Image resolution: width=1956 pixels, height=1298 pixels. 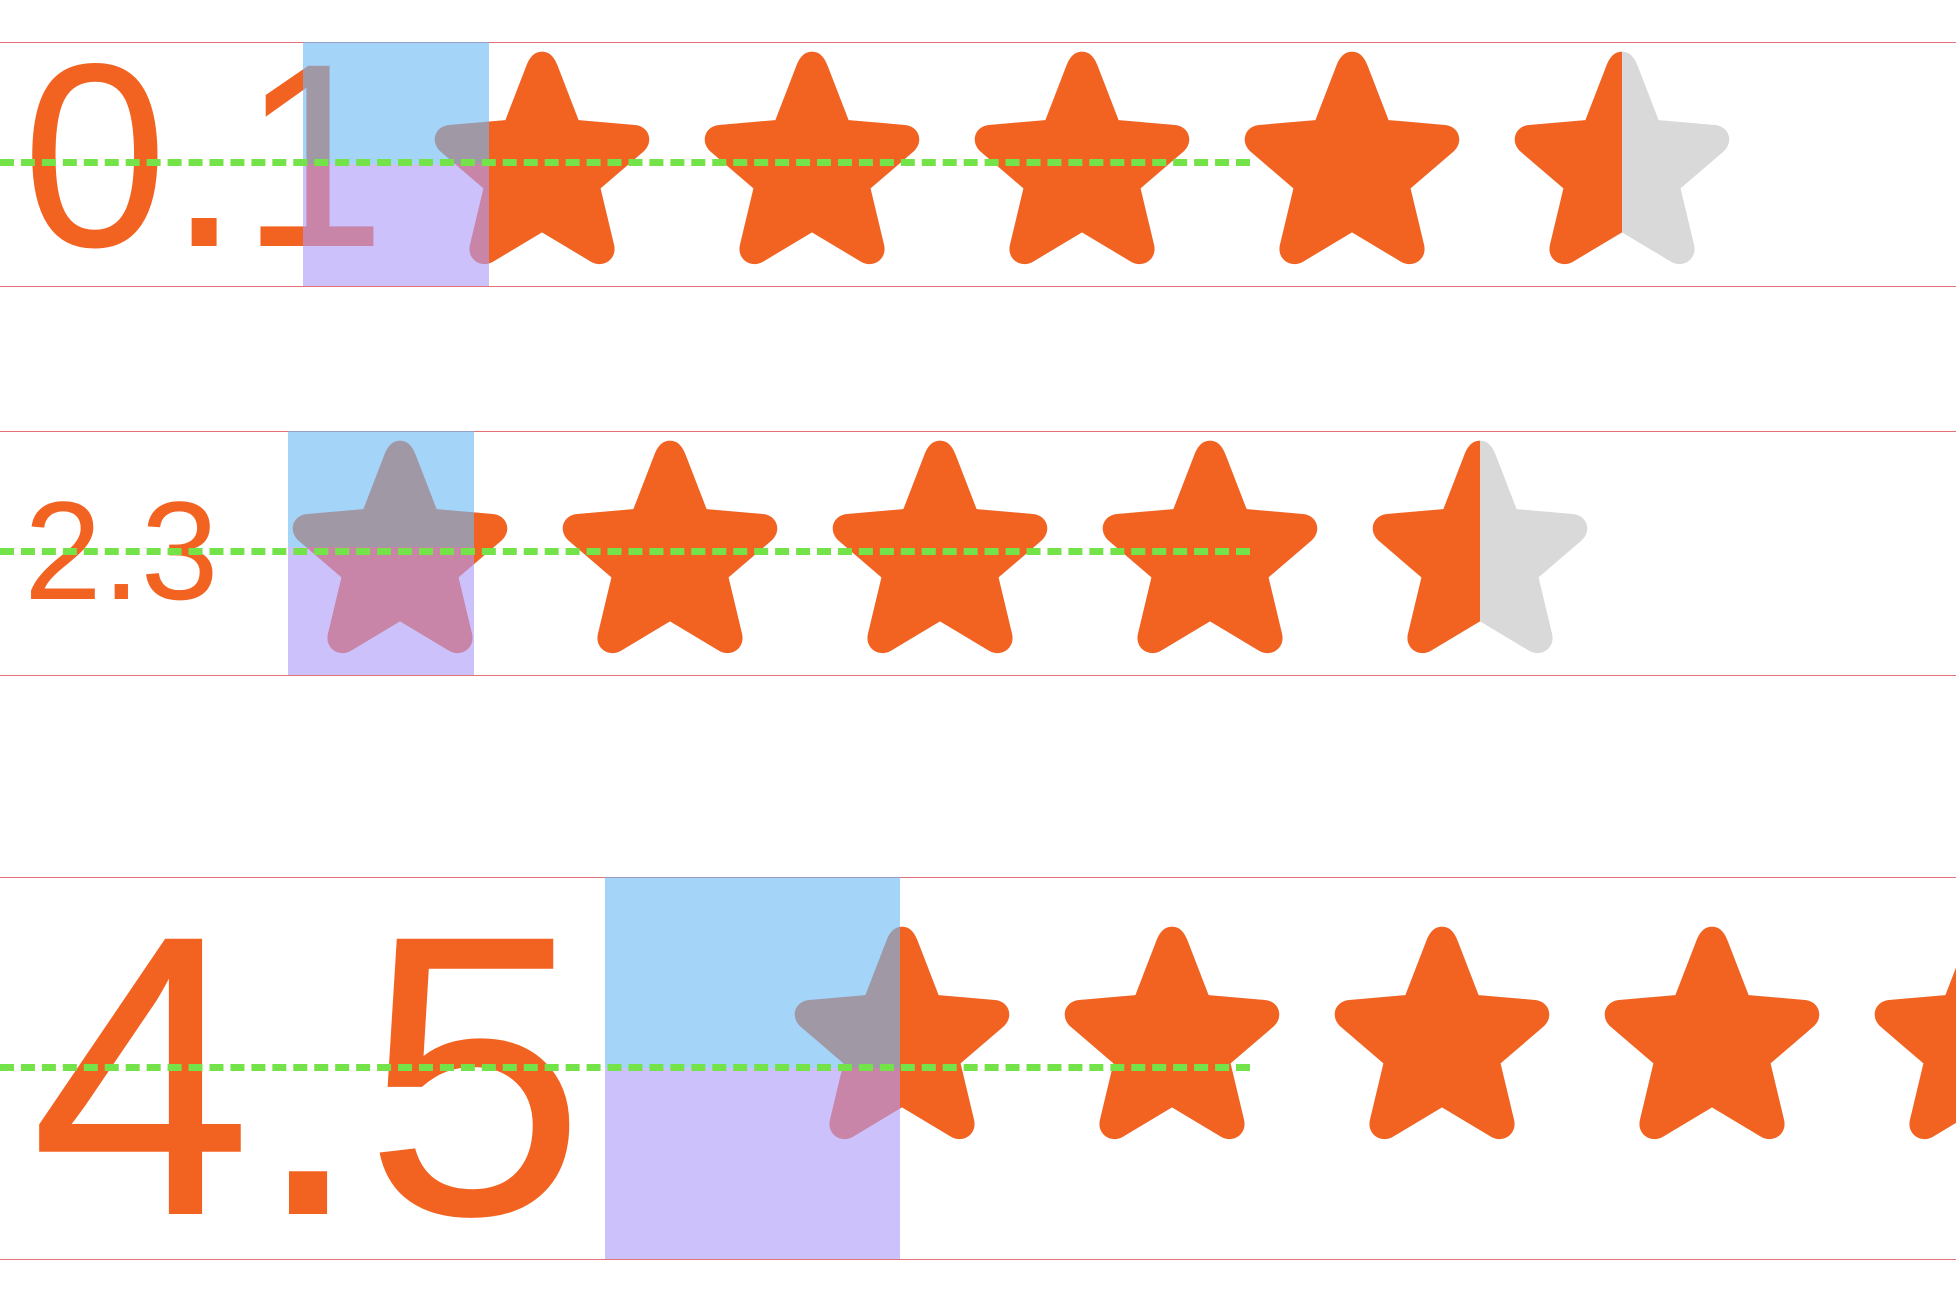 I want to click on rating-value: 4.5, so click(x=308, y=1075).